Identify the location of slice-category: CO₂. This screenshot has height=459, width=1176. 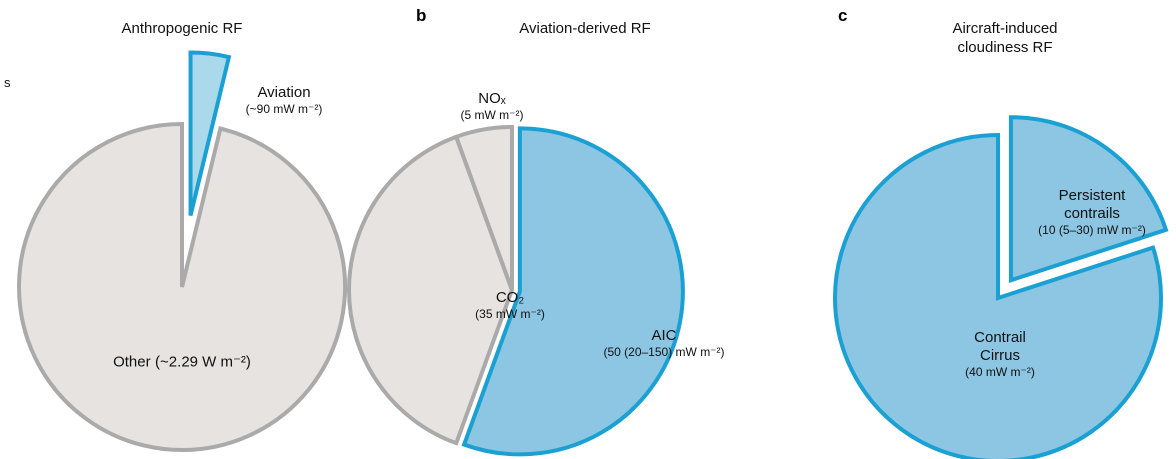
(510, 297).